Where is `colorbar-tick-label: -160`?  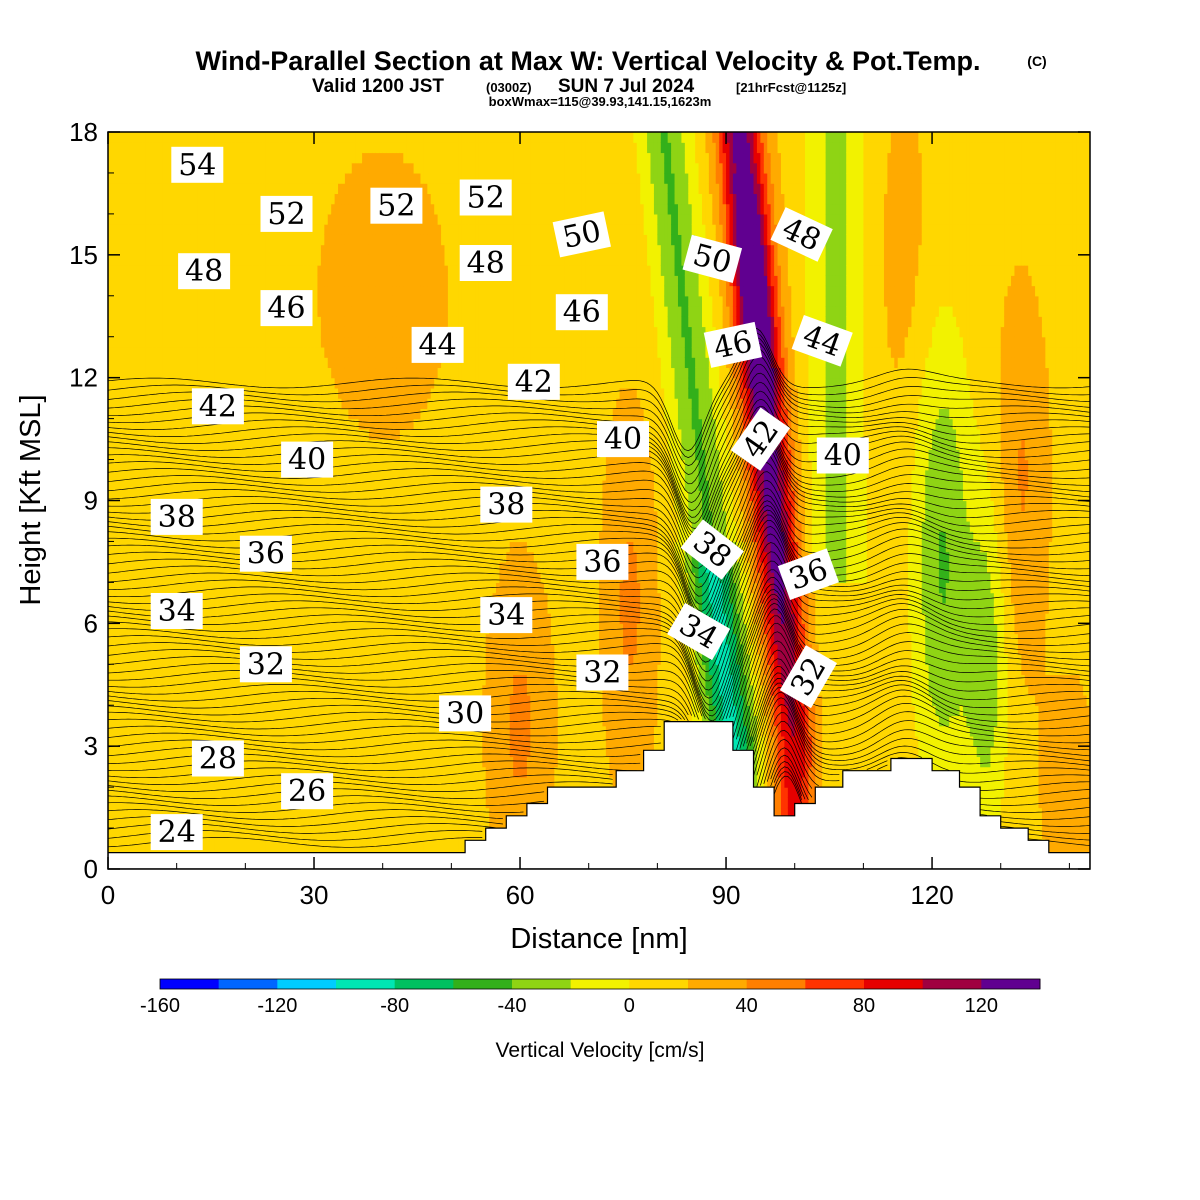 colorbar-tick-label: -160 is located at coordinates (160, 1006).